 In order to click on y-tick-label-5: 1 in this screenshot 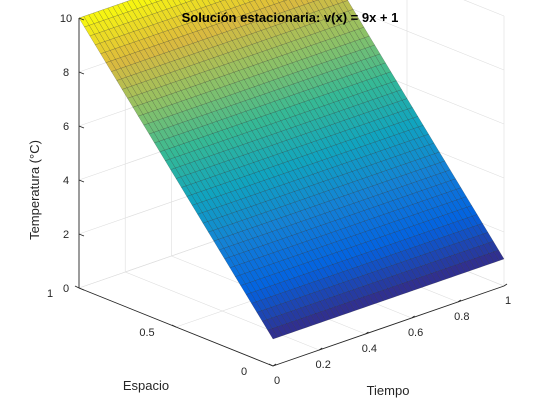, I will do `click(508, 301)`.